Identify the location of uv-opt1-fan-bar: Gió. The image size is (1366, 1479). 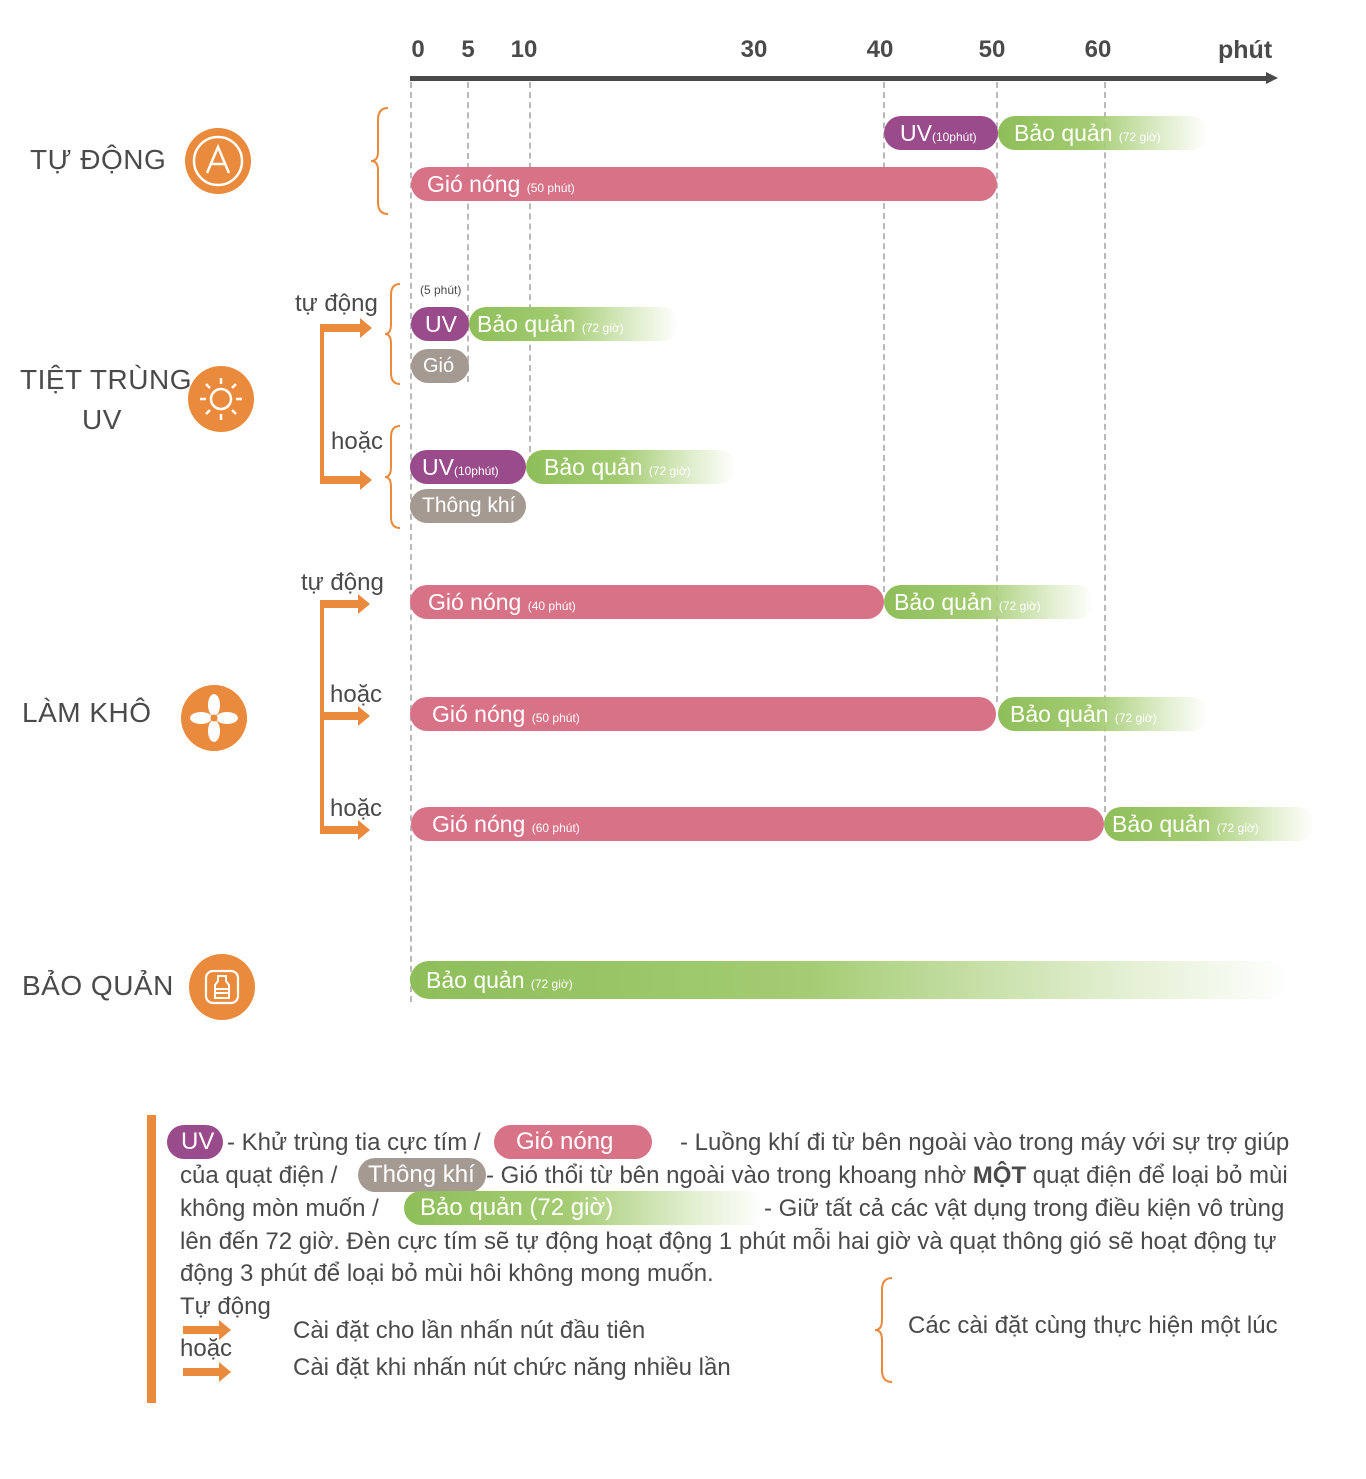
(440, 366).